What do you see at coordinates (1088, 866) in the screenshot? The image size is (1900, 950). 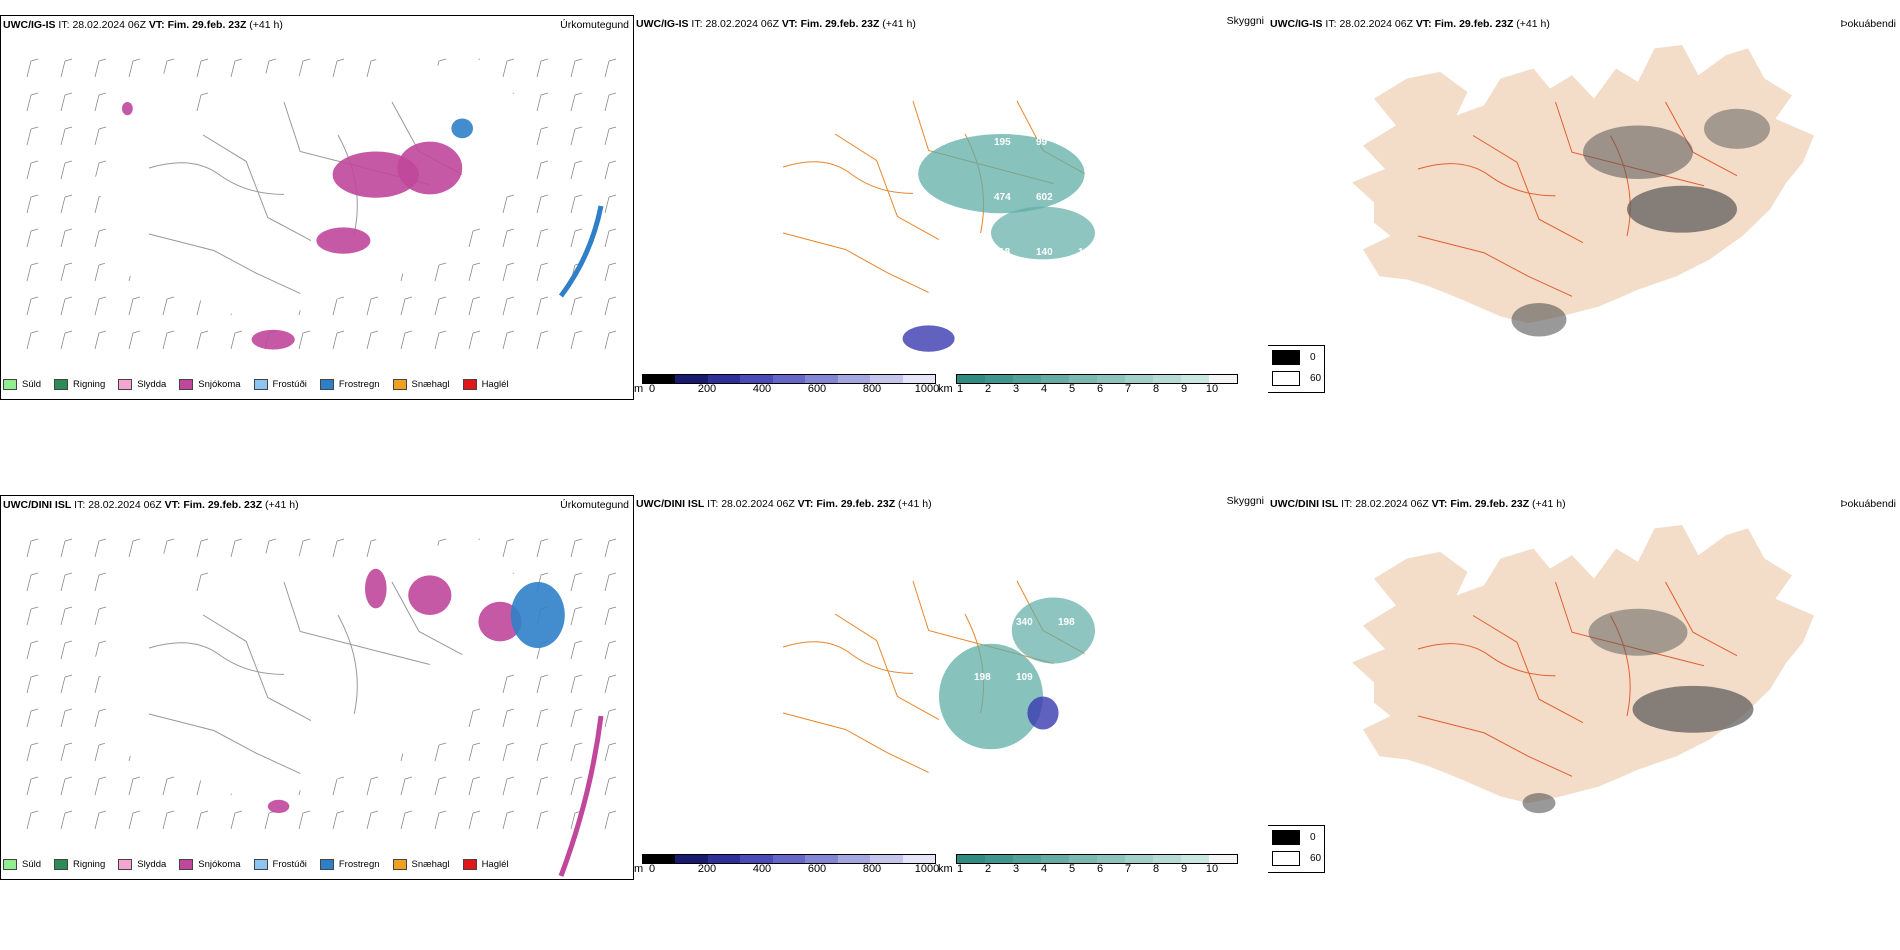 I see `visibility-colorbar: km 1 2 3 4 5 6 7 8 9 10` at bounding box center [1088, 866].